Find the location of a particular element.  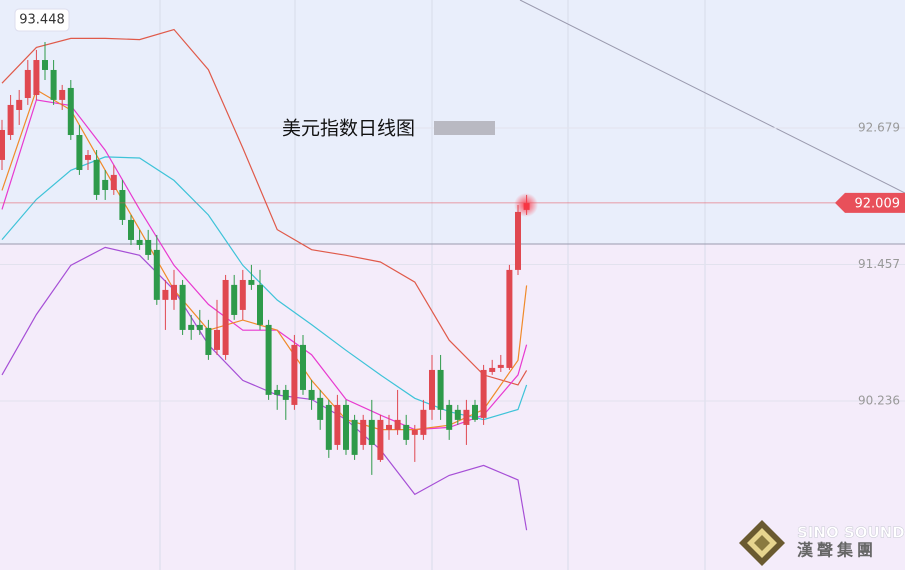

chart-title: 美元指数日线图 is located at coordinates (348, 129).